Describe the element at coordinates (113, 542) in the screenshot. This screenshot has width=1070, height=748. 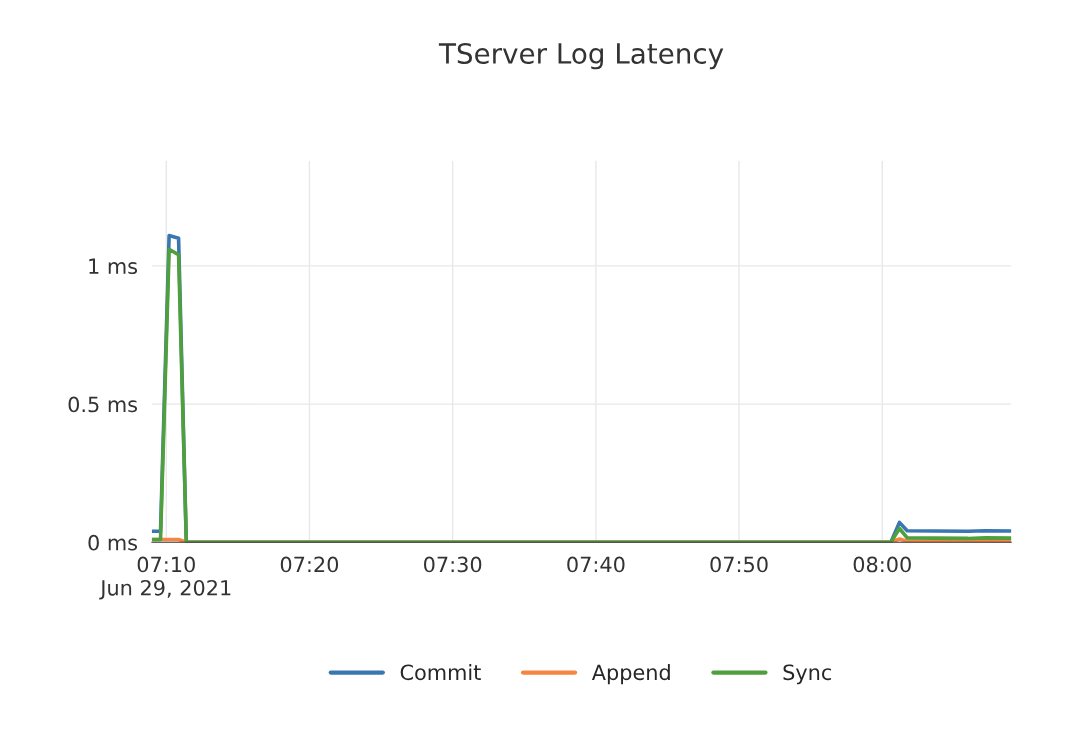
I see `y-tick-label: 0 ms` at that location.